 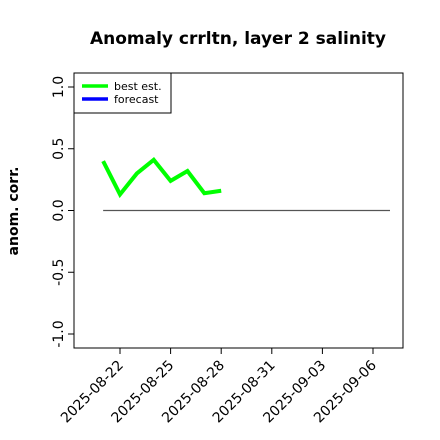 What do you see at coordinates (59, 149) in the screenshot?
I see `y-tick-label: 0.5` at bounding box center [59, 149].